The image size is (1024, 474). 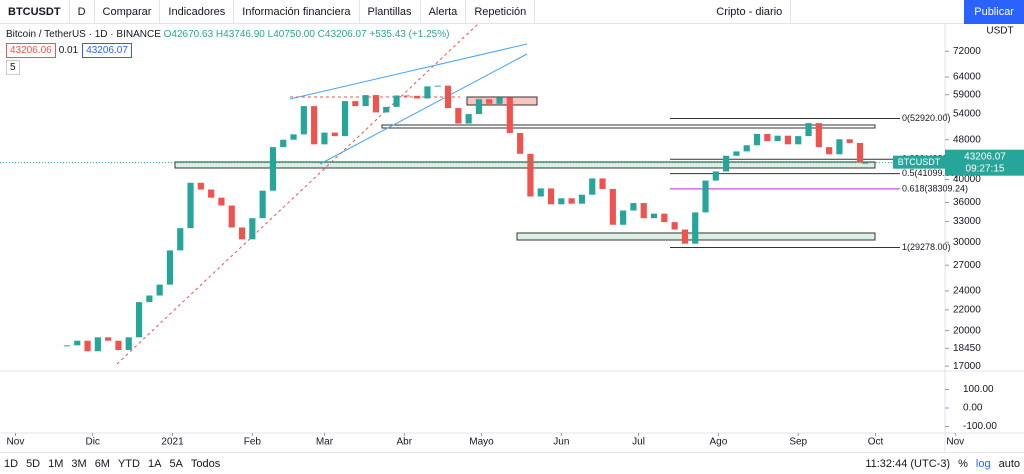 I want to click on support-zone, so click(x=525, y=165).